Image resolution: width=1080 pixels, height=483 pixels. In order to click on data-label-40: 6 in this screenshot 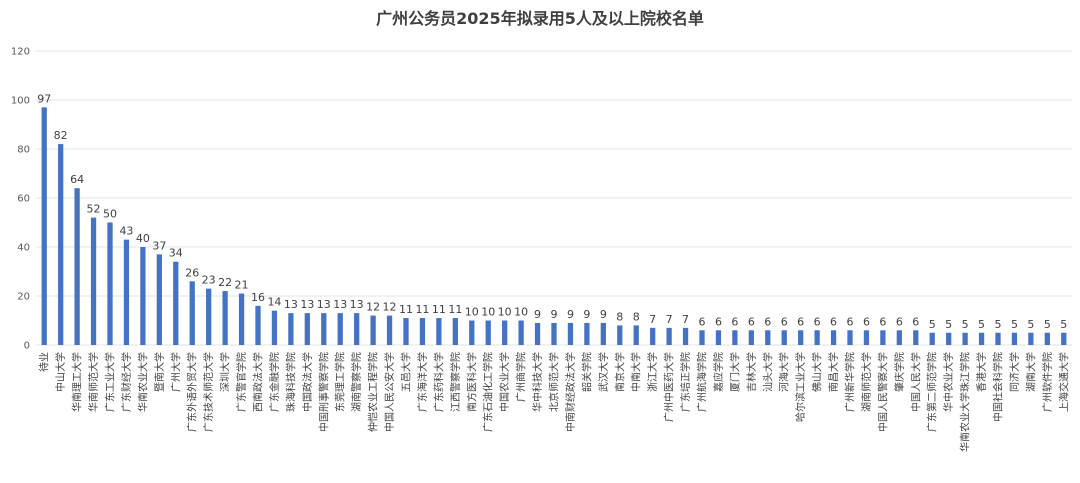, I will do `click(702, 321)`.